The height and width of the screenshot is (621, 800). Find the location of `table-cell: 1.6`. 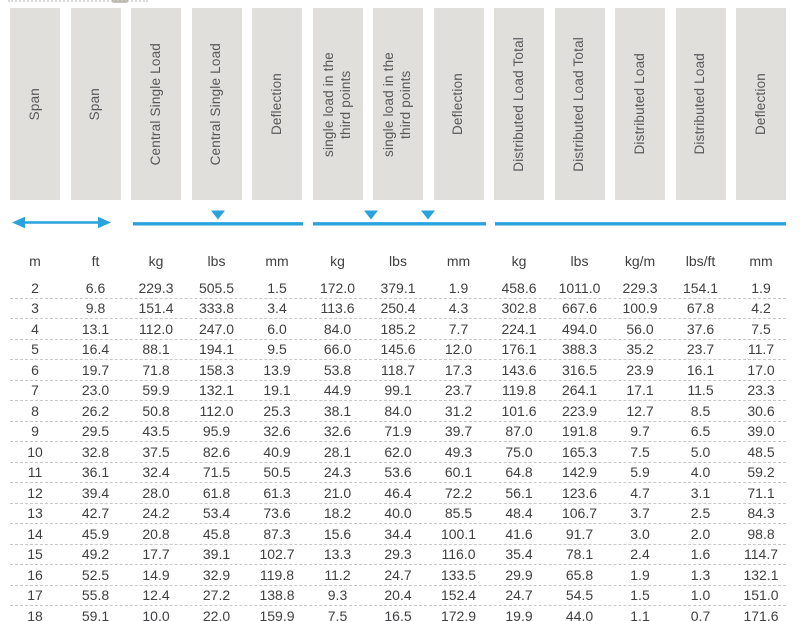

table-cell: 1.6 is located at coordinates (700, 554).